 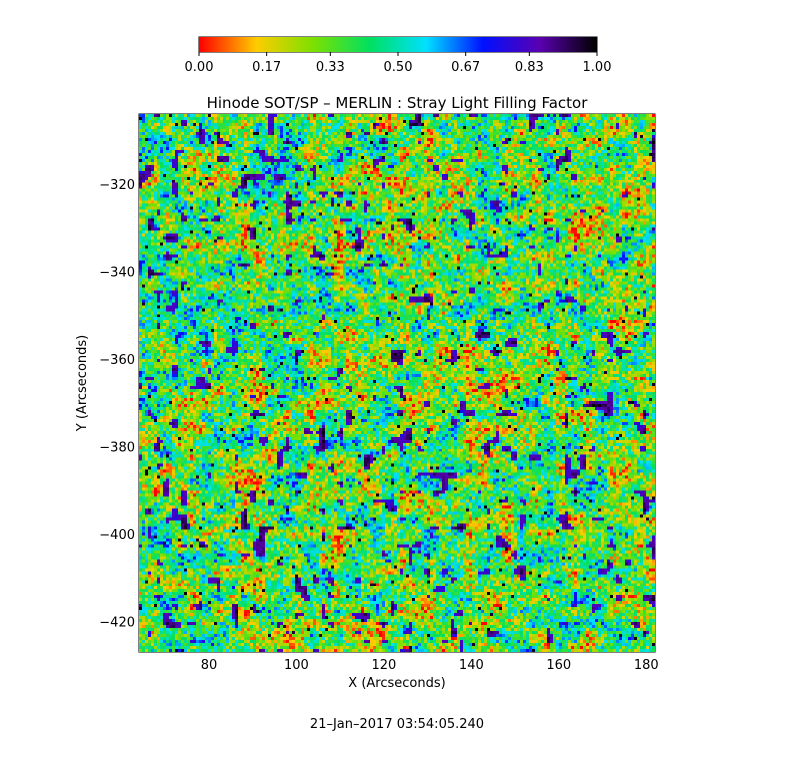 What do you see at coordinates (330, 67) in the screenshot?
I see `colorbar-tick-label: 0.33` at bounding box center [330, 67].